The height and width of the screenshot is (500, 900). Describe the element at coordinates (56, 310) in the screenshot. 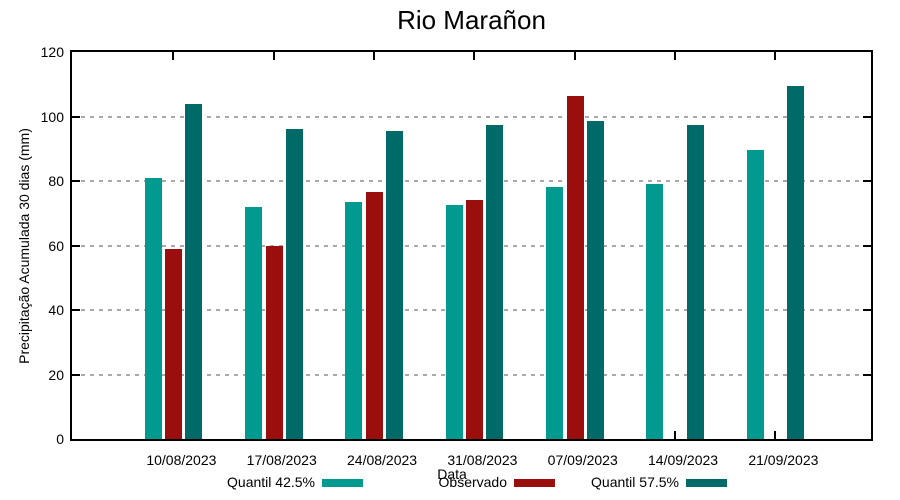

I see `y-tick-label: 40` at that location.